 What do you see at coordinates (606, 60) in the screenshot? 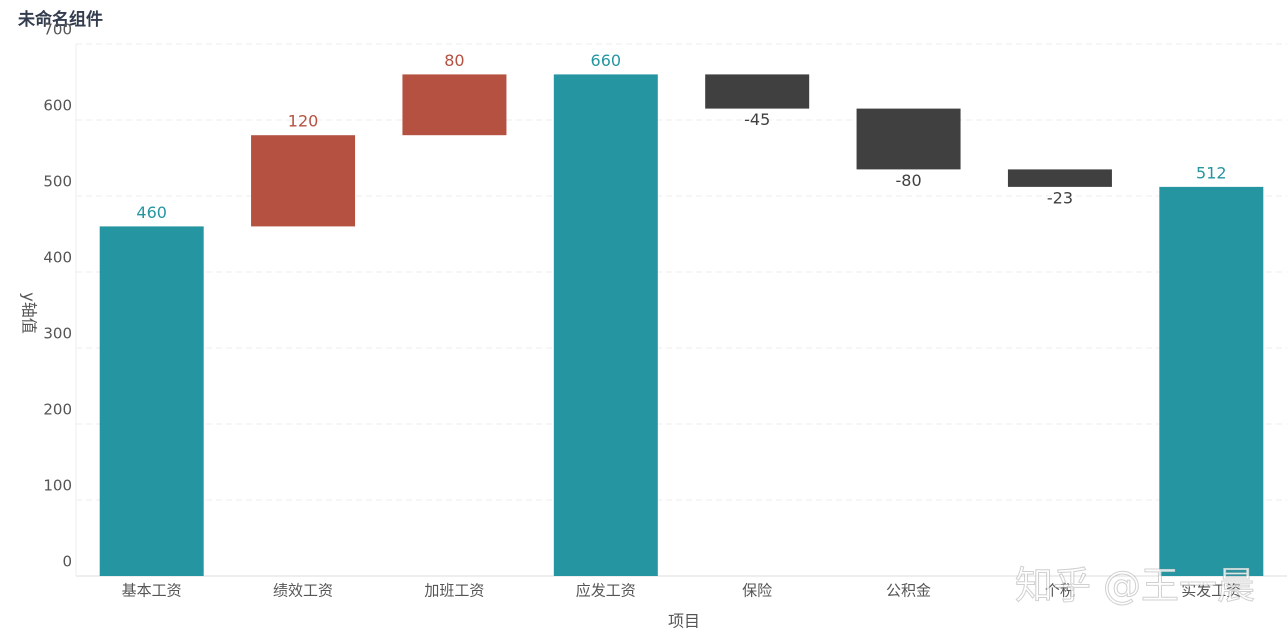
I see `data-label: 660` at bounding box center [606, 60].